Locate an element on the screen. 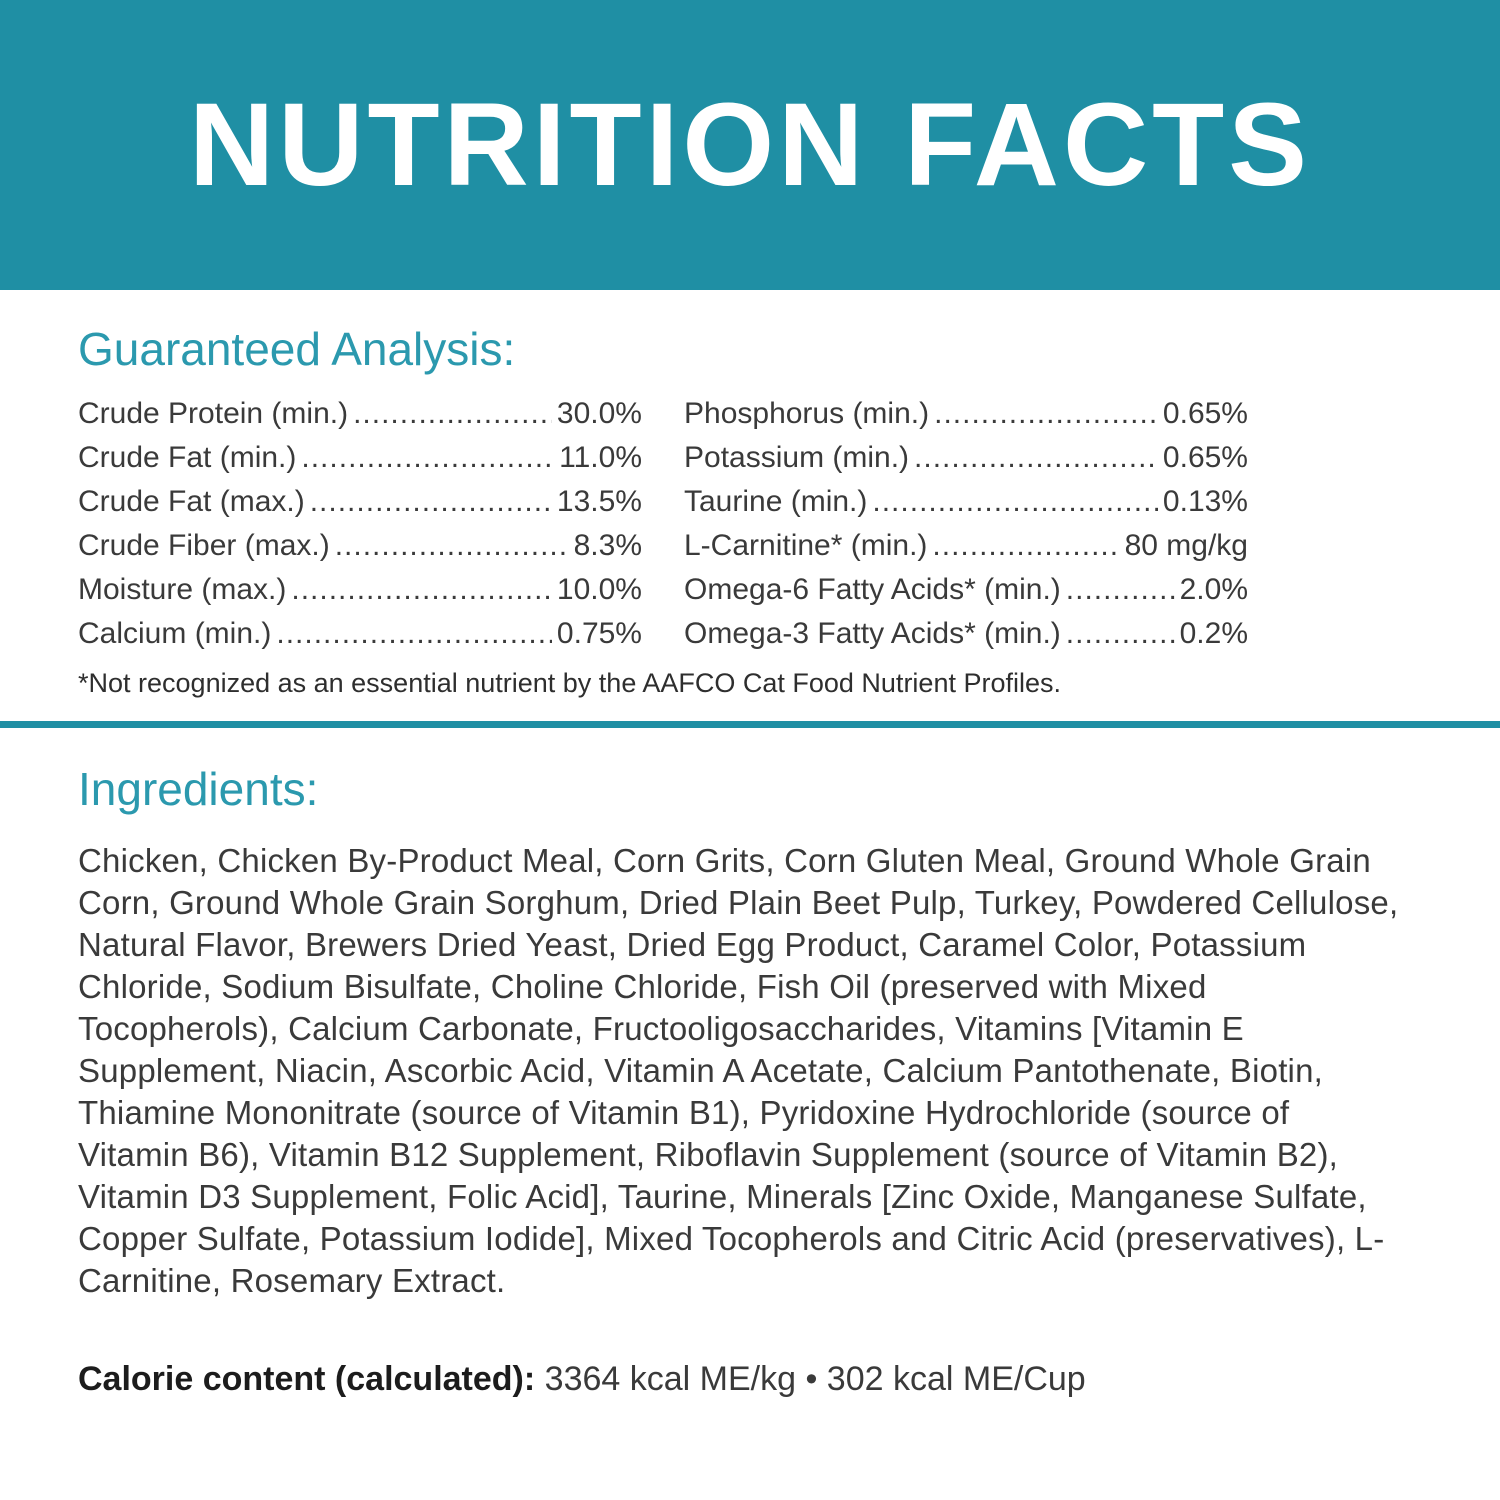 This screenshot has height=1500, width=1500. nutrient-label: Omega-3 Fatty Acids* (min.) is located at coordinates (872, 633).